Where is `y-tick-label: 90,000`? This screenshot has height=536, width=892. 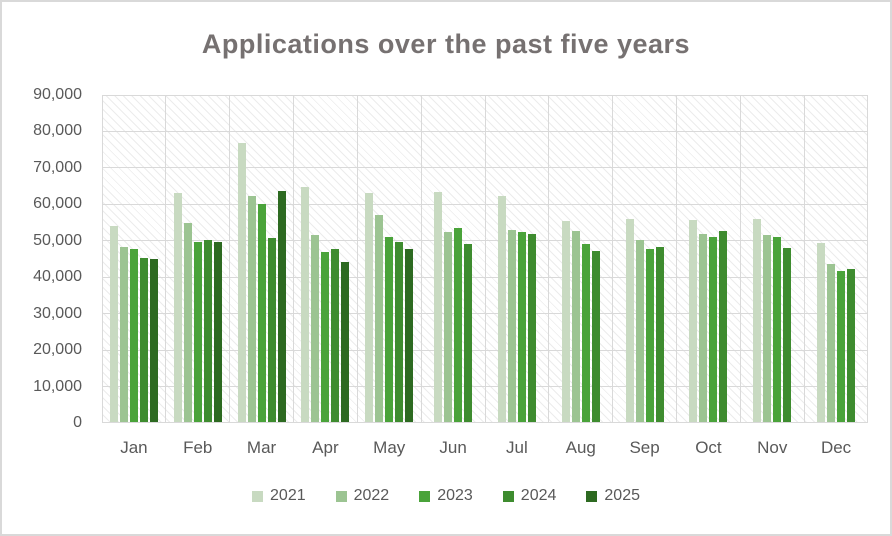 y-tick-label: 90,000 is located at coordinates (57, 94).